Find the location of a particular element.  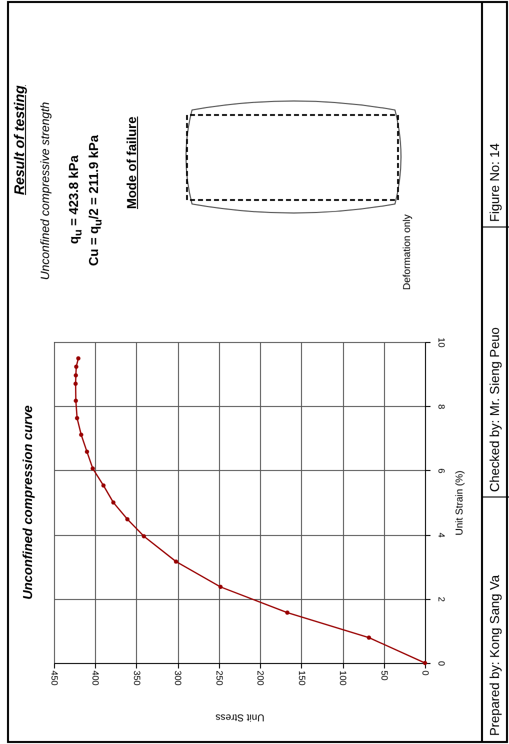

x-tick-label: 50 is located at coordinates (384, 675).